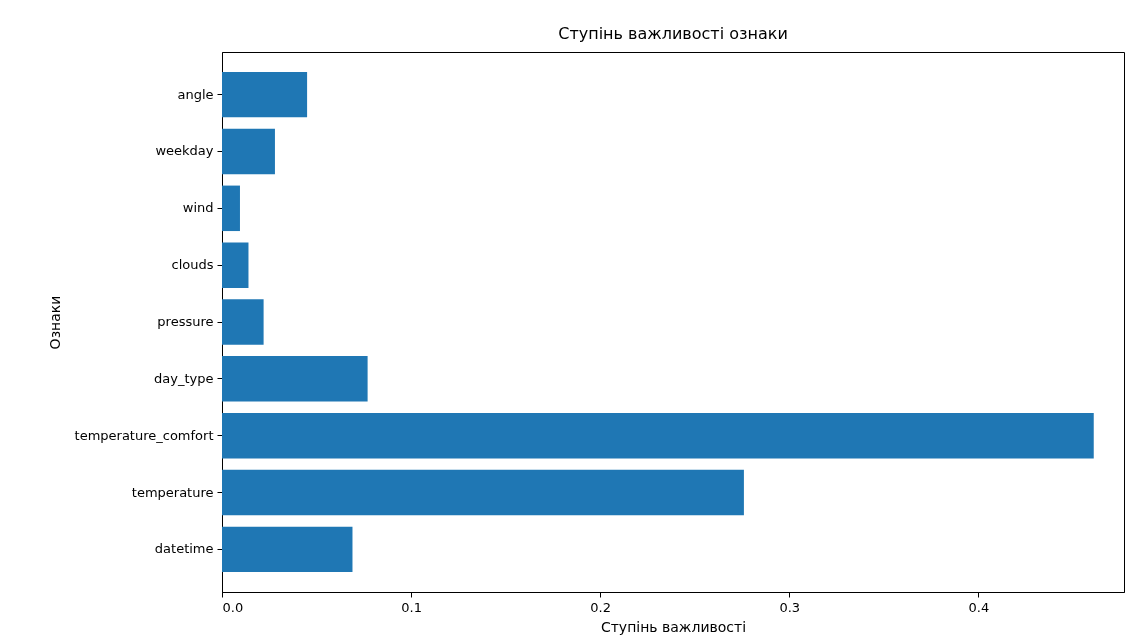  Describe the element at coordinates (184, 378) in the screenshot. I see `y-tick-label: day_type` at that location.